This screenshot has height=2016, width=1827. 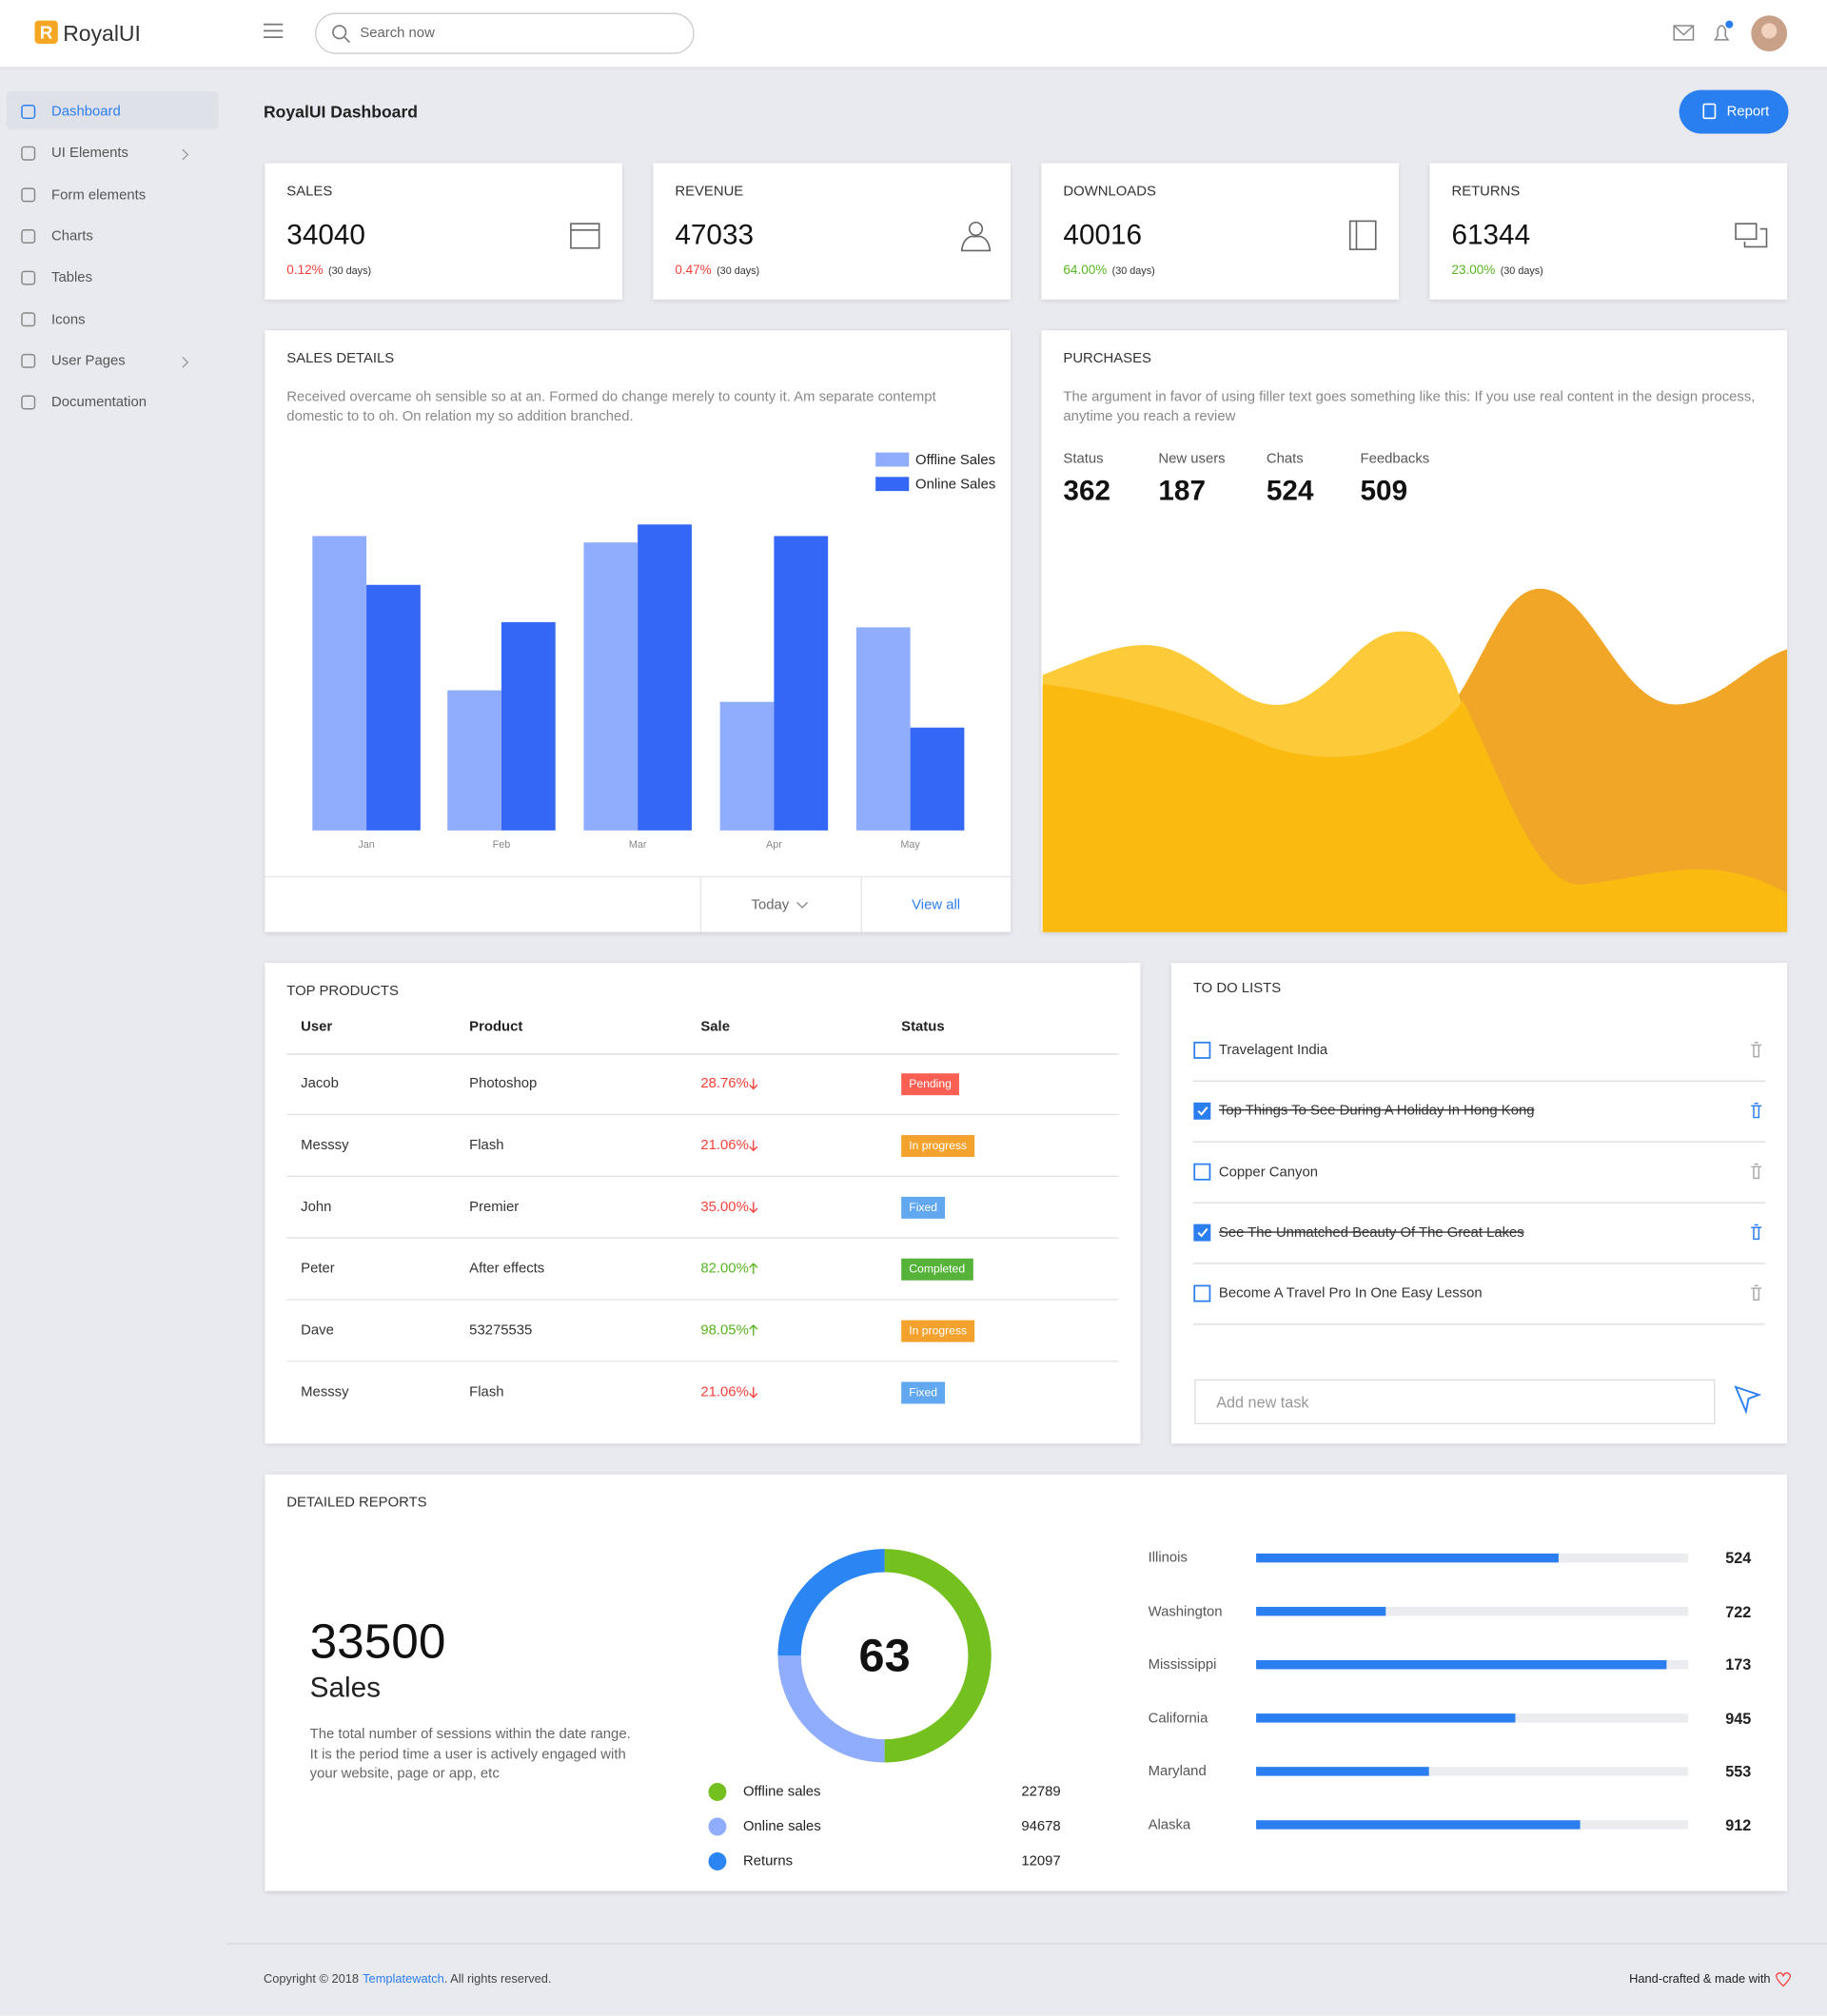 I want to click on report-icon, so click(x=1710, y=111).